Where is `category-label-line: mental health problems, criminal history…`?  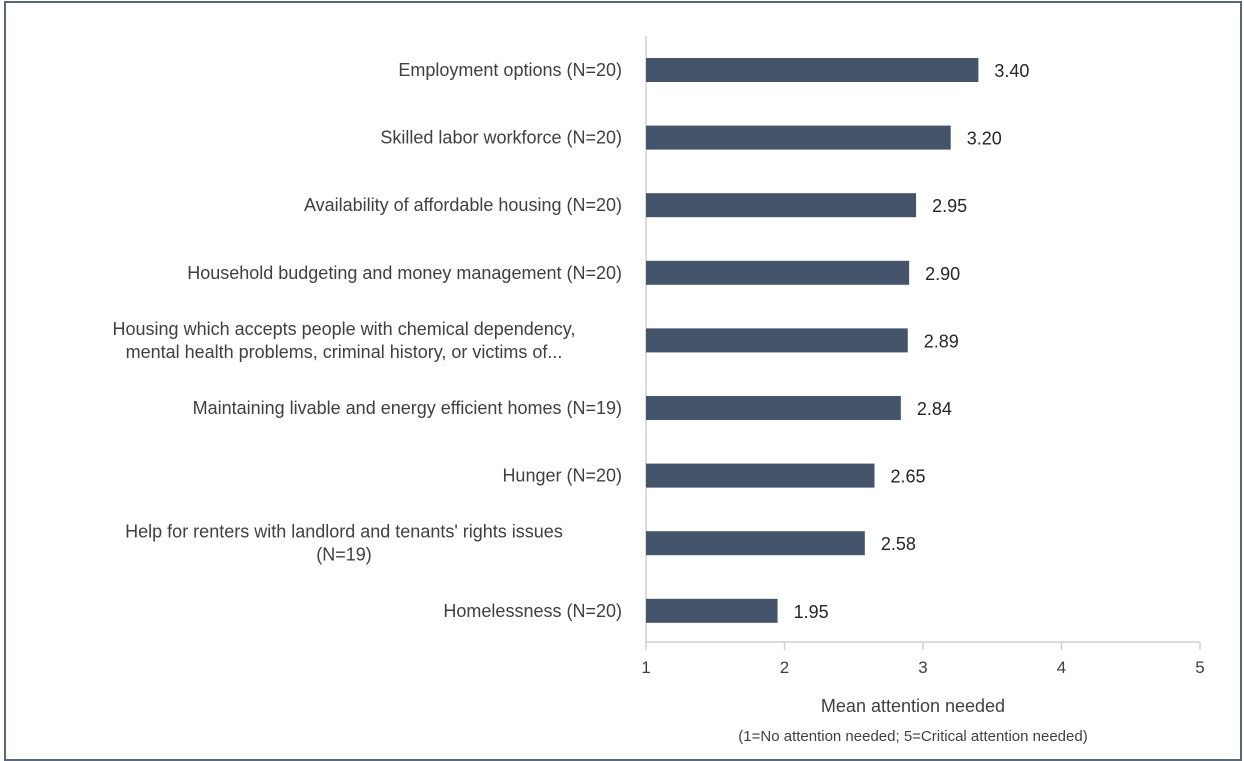
category-label-line: mental health problems, criminal history… is located at coordinates (344, 352).